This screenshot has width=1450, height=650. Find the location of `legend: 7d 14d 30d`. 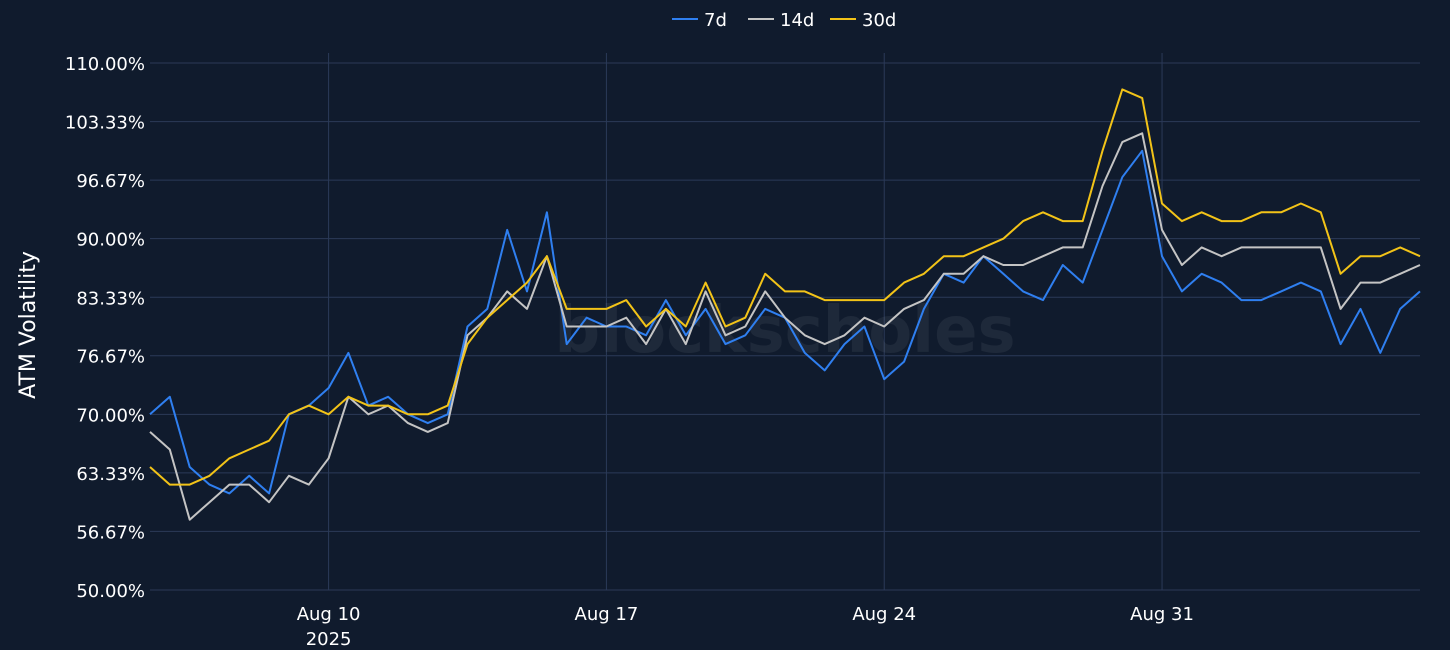

legend: 7d 14d 30d is located at coordinates (784, 20).